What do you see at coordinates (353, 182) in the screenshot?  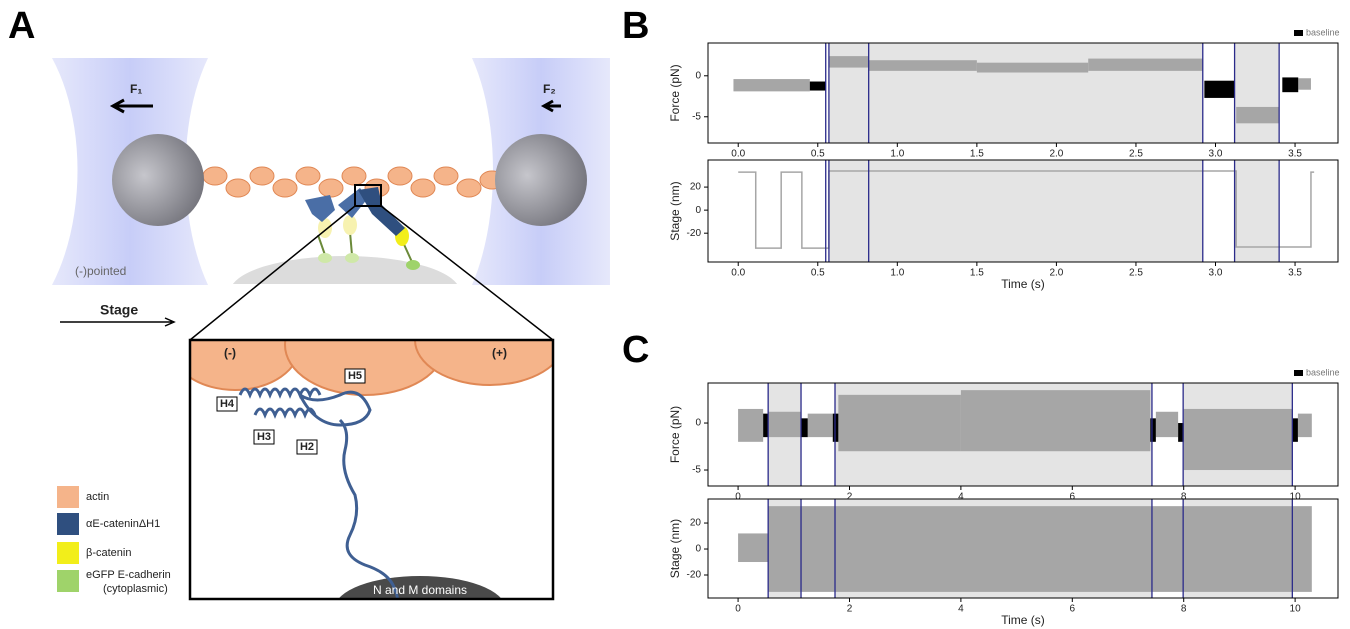 I see `actin-filament` at bounding box center [353, 182].